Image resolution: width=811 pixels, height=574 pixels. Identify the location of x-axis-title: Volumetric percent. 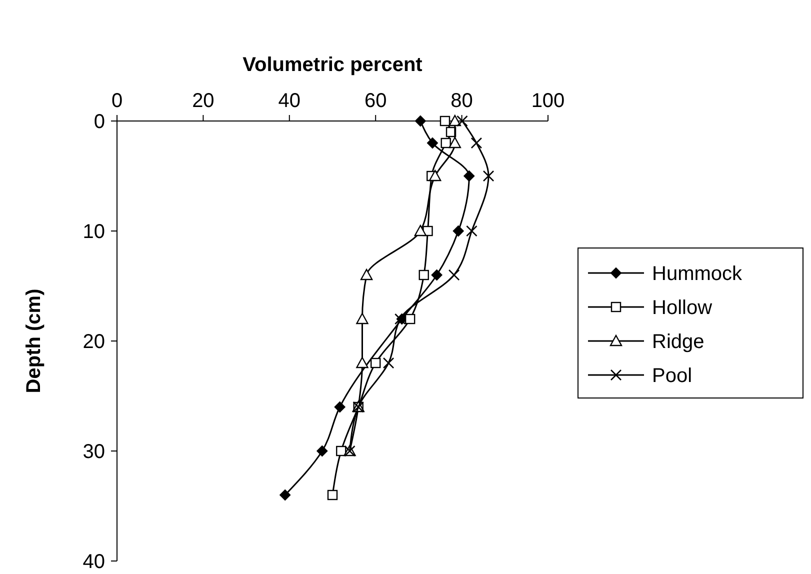
(332, 65).